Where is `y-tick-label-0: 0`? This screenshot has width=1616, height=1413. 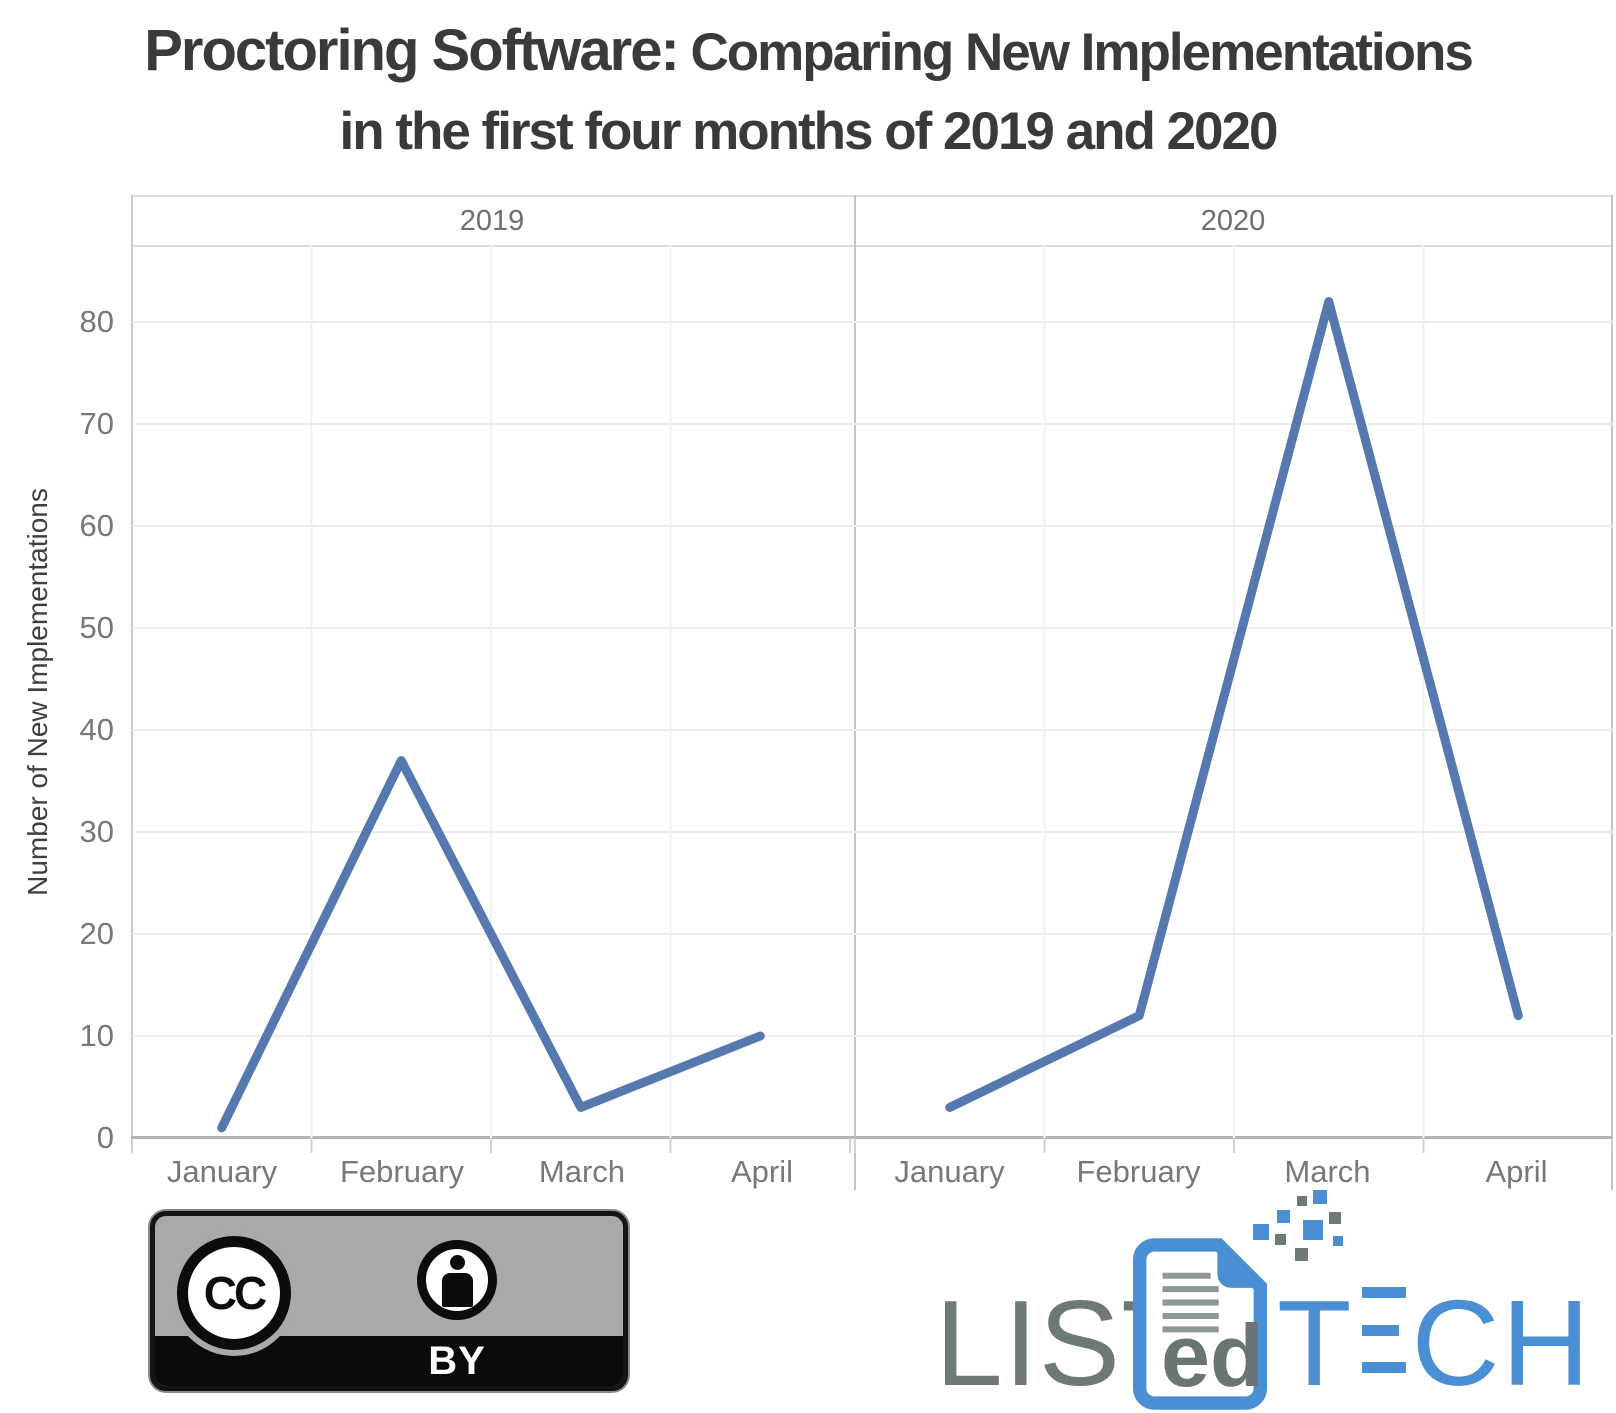
y-tick-label-0: 0 is located at coordinates (105, 1137).